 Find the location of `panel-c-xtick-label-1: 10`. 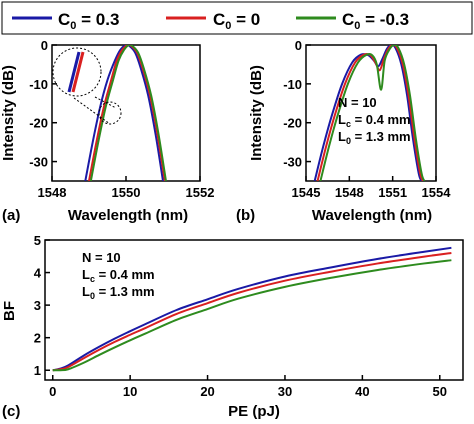

panel-c-xtick-label-1: 10 is located at coordinates (130, 391).